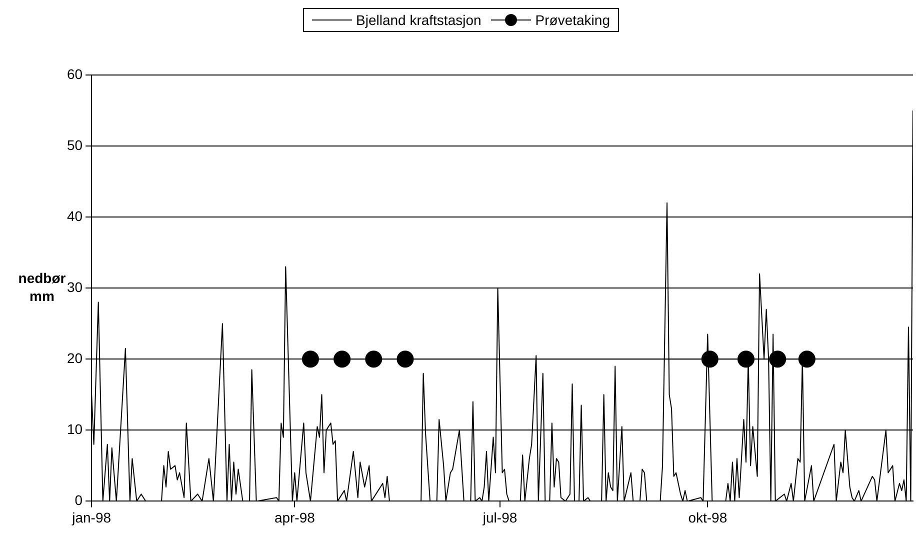 The height and width of the screenshot is (534, 922). I want to click on y-tick-label: 40, so click(74, 216).